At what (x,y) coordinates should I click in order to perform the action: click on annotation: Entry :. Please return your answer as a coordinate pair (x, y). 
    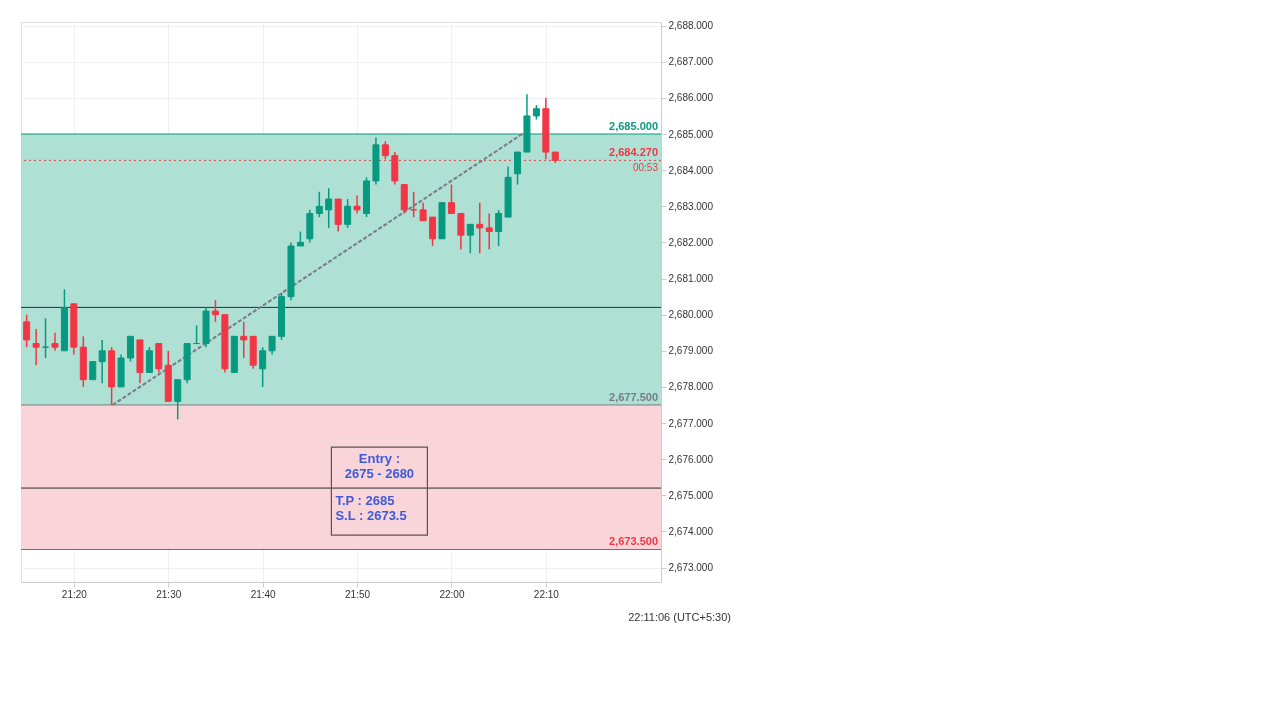
    Looking at the image, I should click on (379, 459).